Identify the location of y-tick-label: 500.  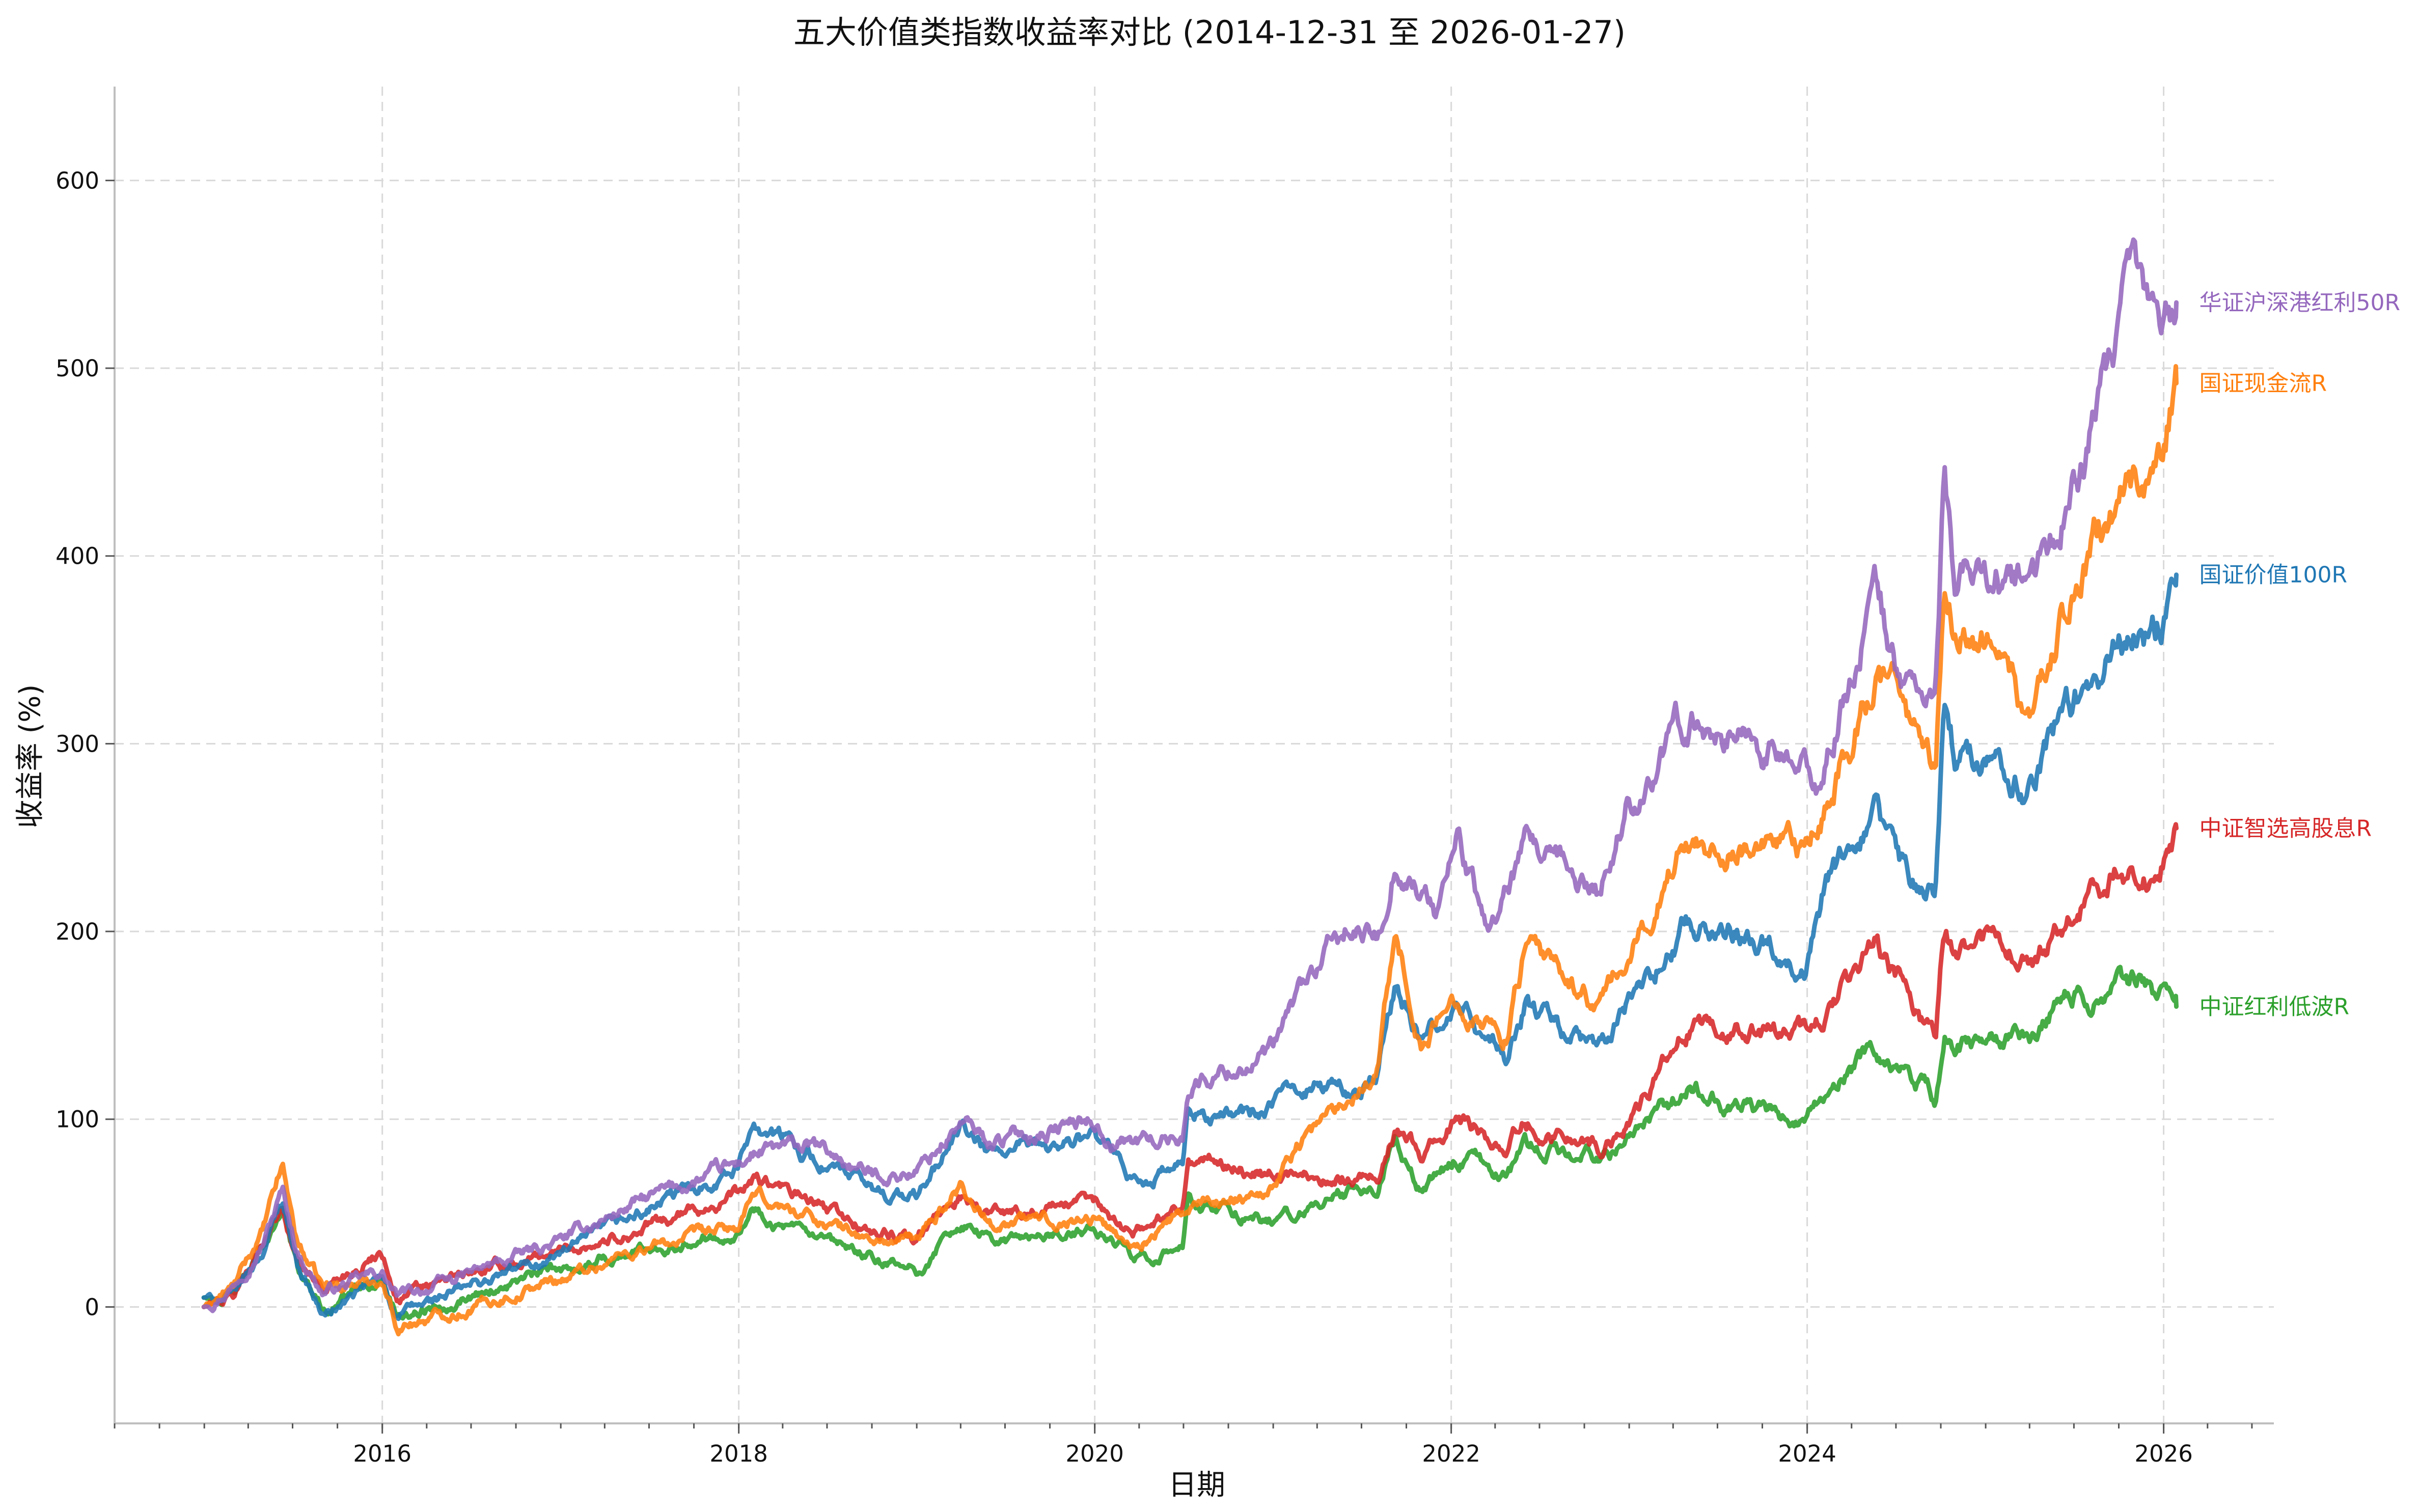
(78, 368).